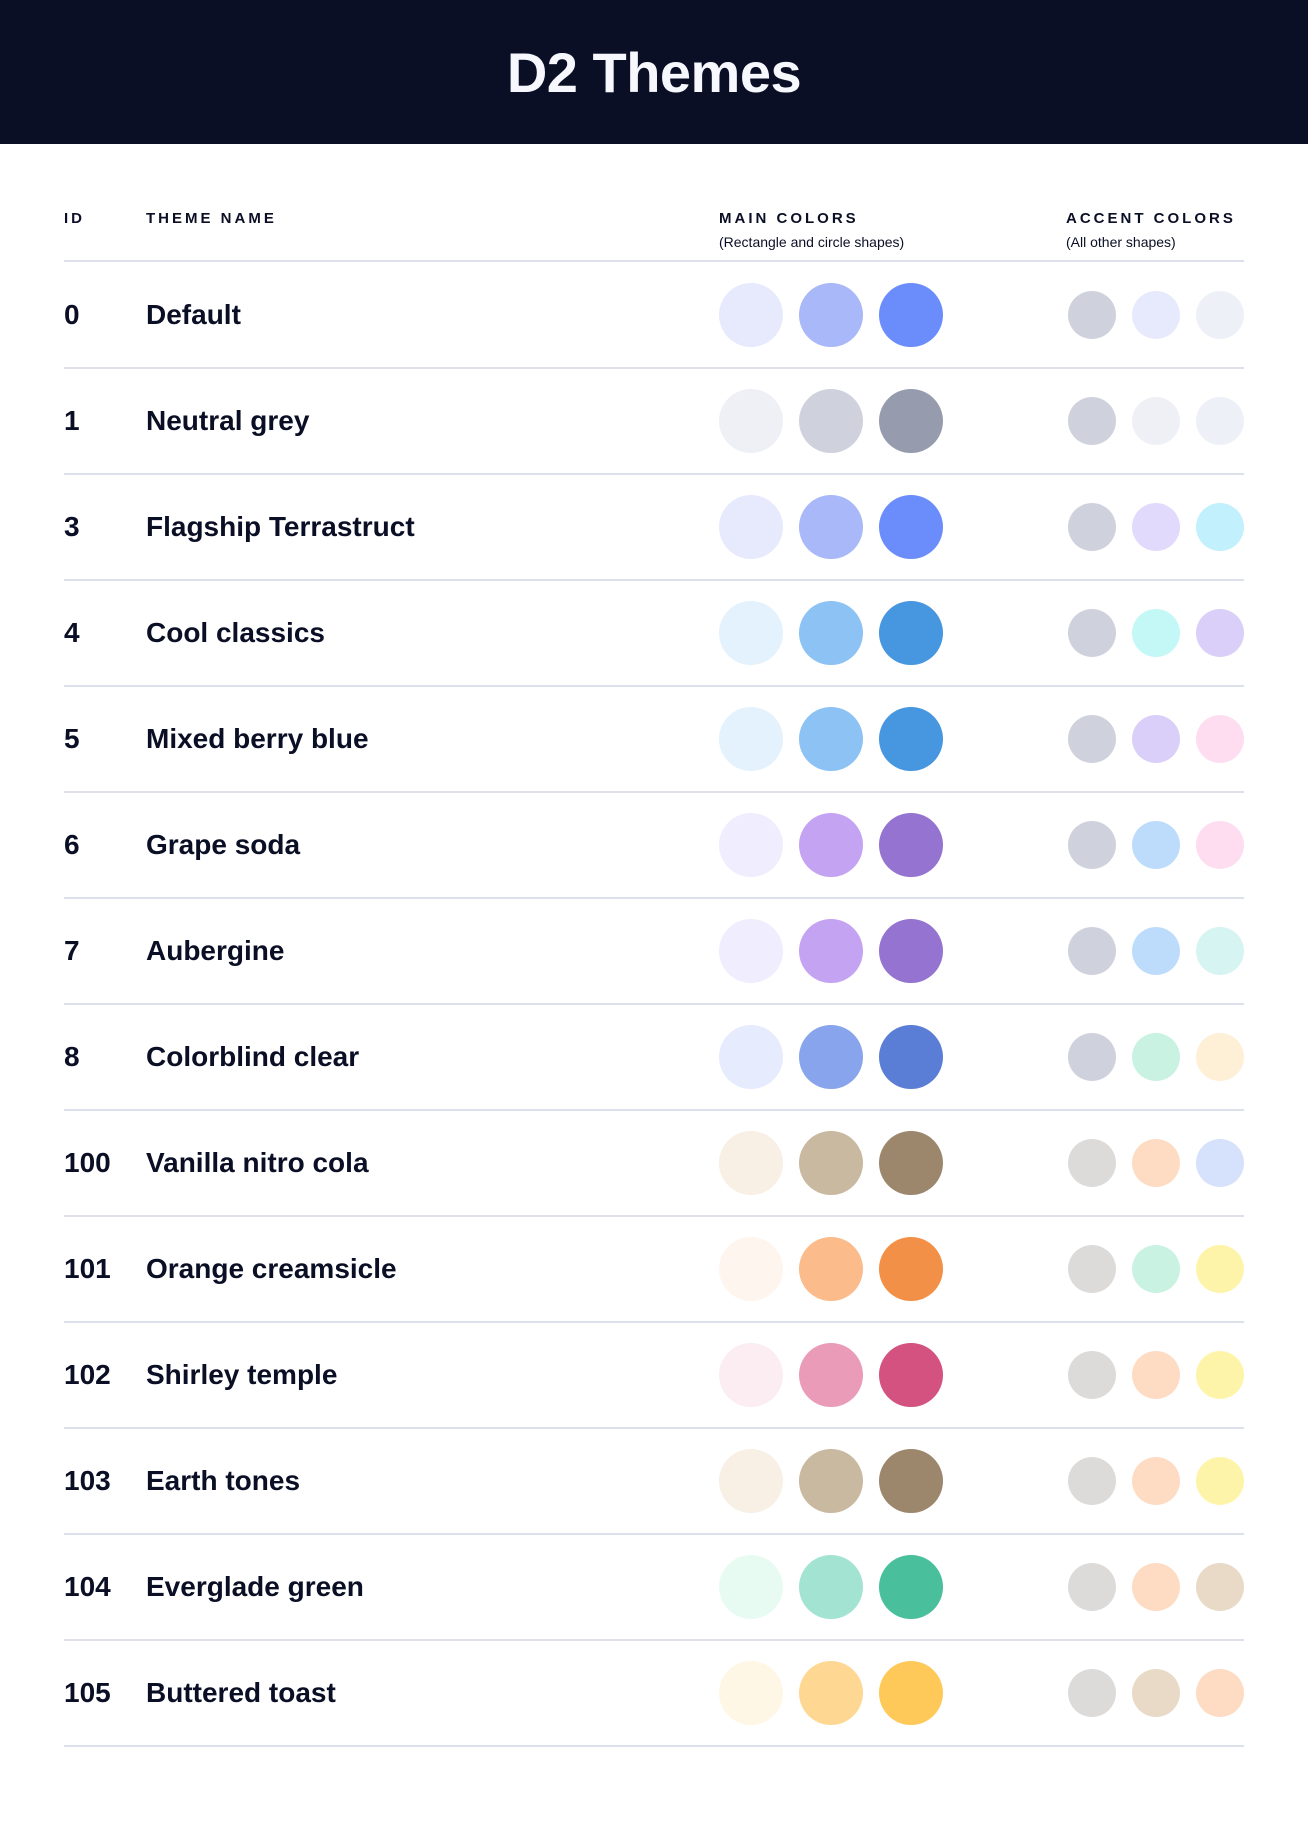 The image size is (1308, 1826). What do you see at coordinates (789, 218) in the screenshot?
I see `column-header-main-colors: MAIN COLORS` at bounding box center [789, 218].